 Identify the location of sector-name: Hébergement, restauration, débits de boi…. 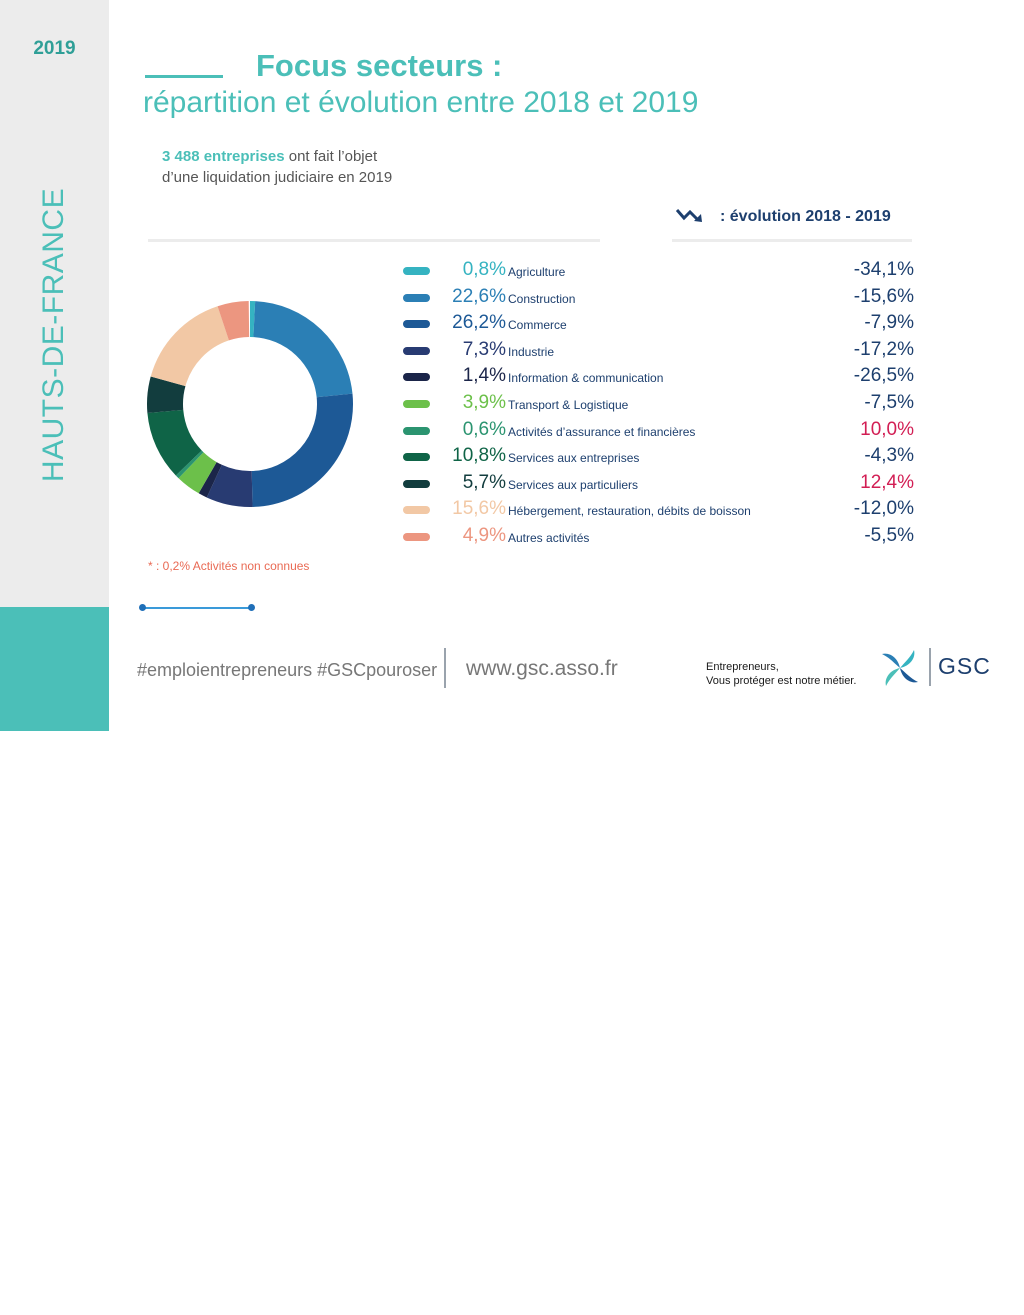
(629, 511).